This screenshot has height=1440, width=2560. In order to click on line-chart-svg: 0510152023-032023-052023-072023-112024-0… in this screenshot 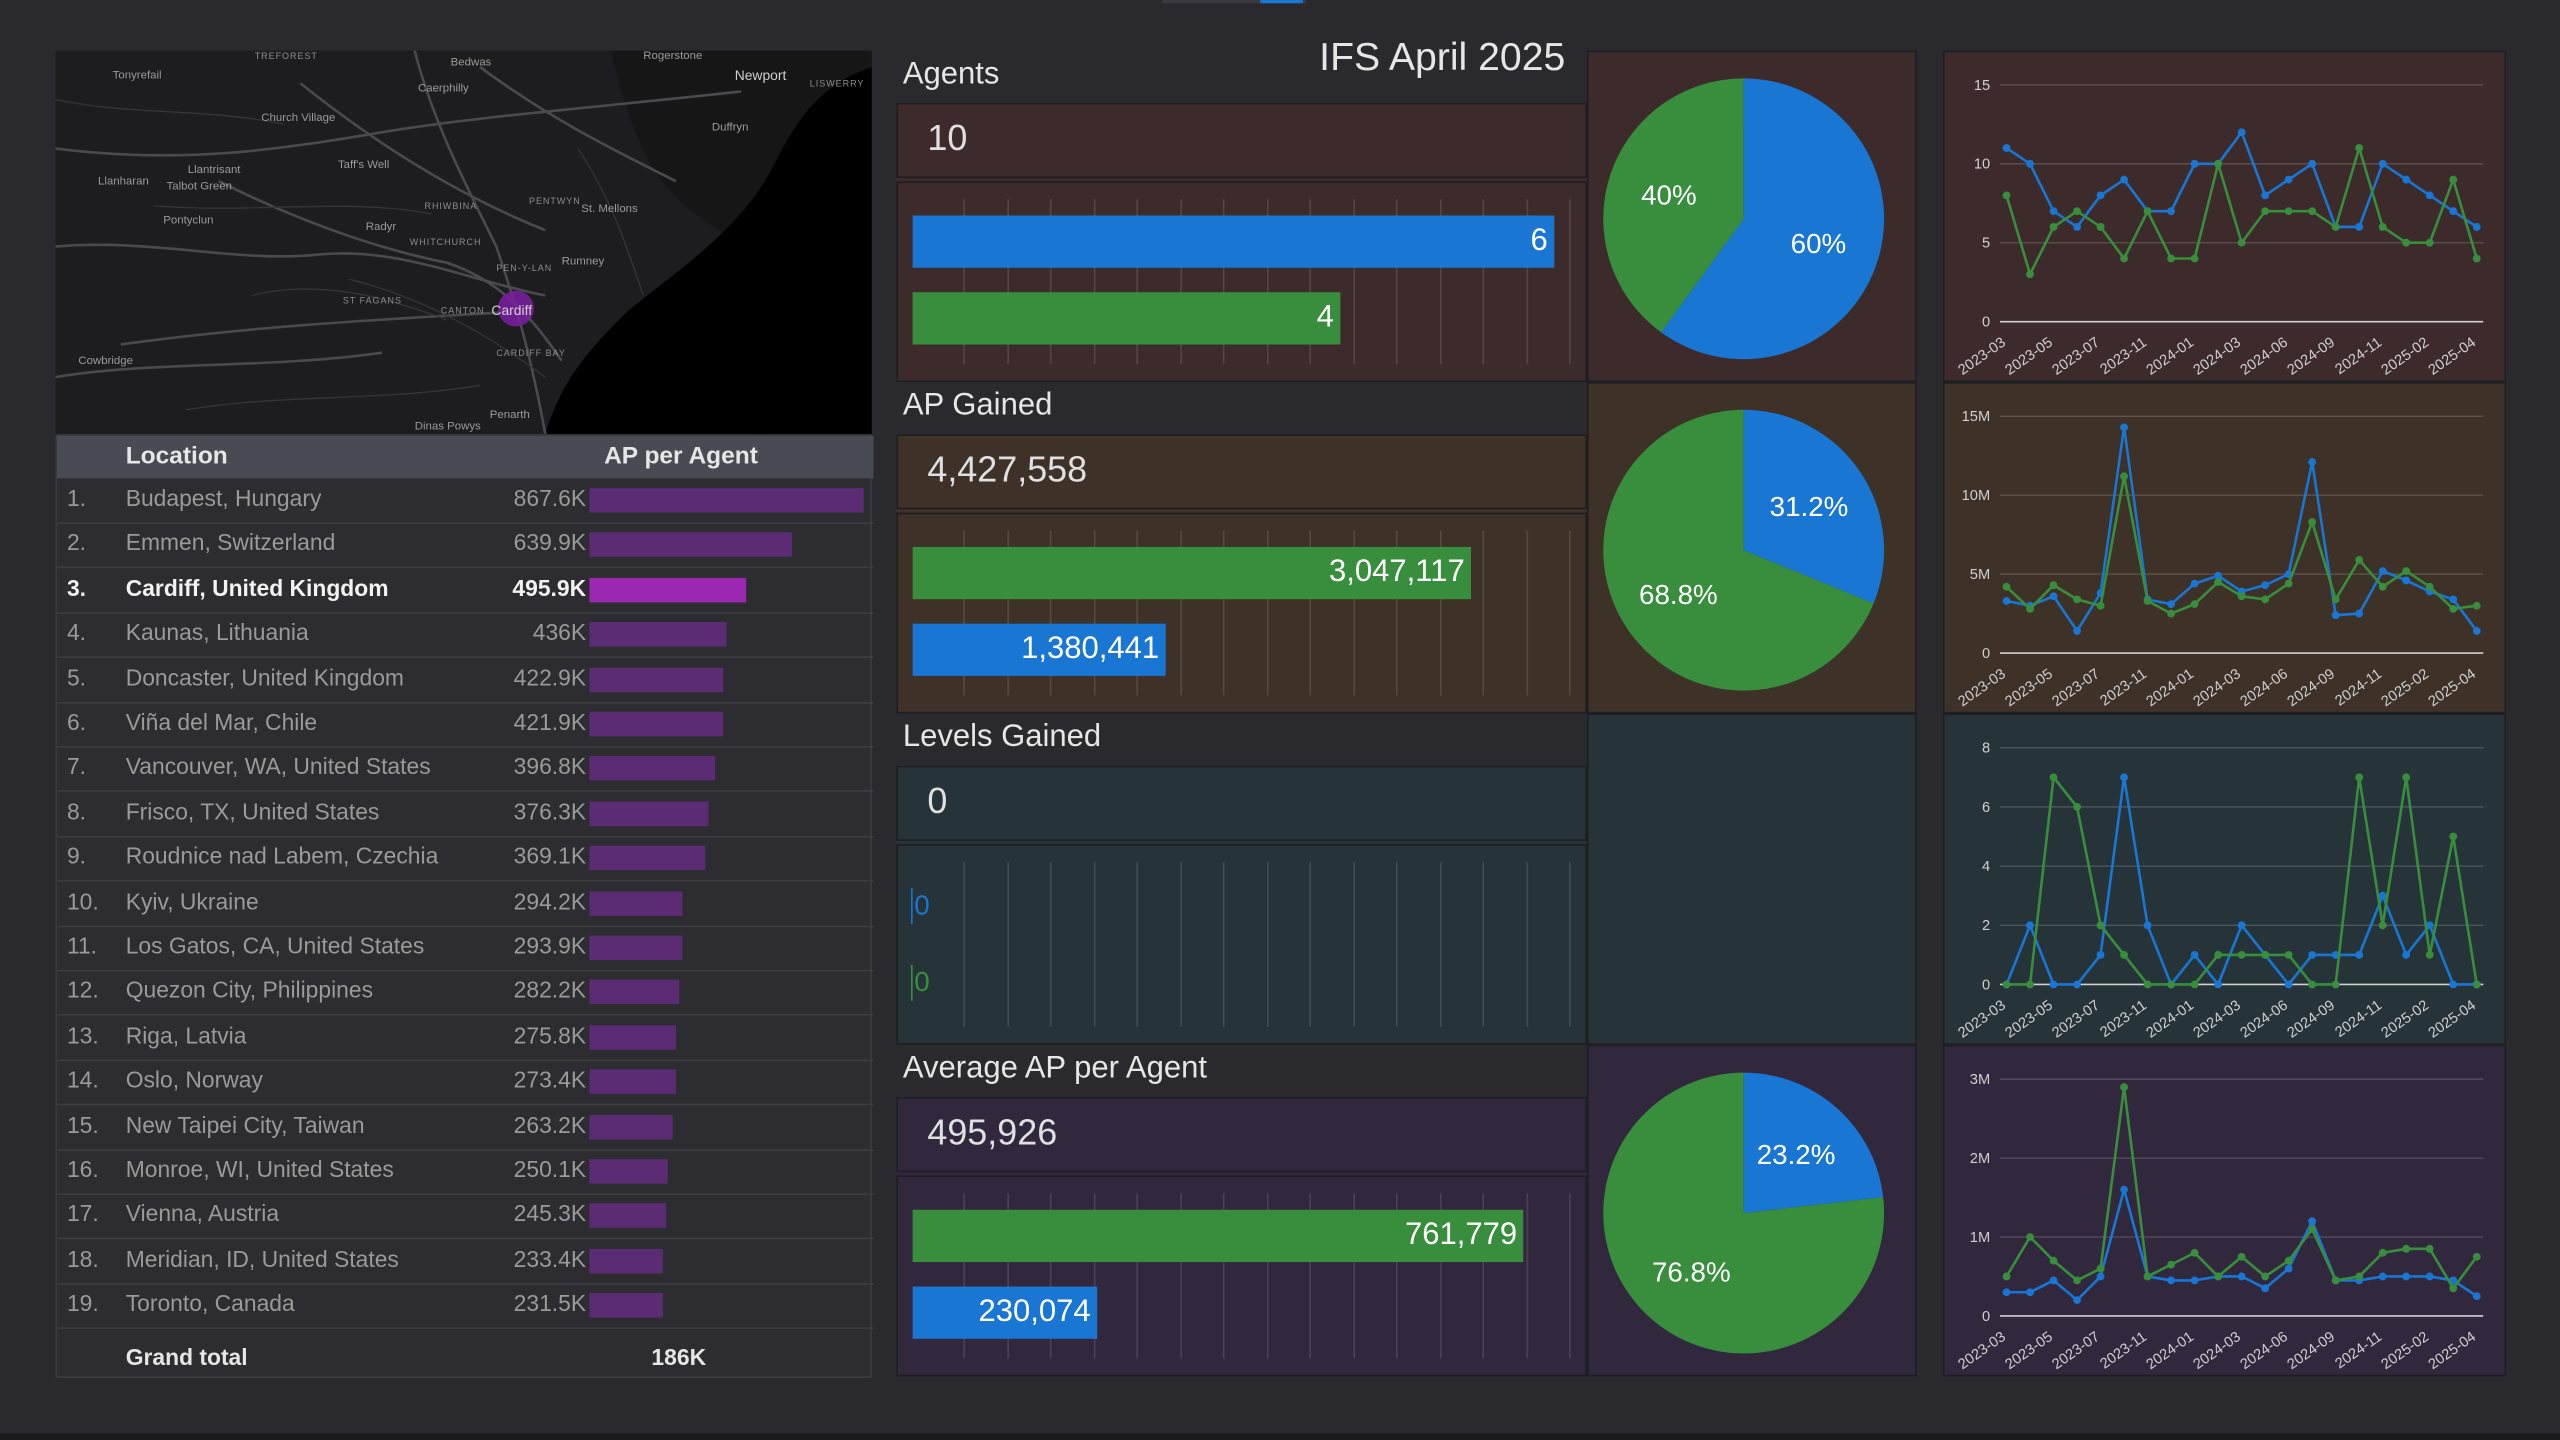, I will do `click(2225, 217)`.